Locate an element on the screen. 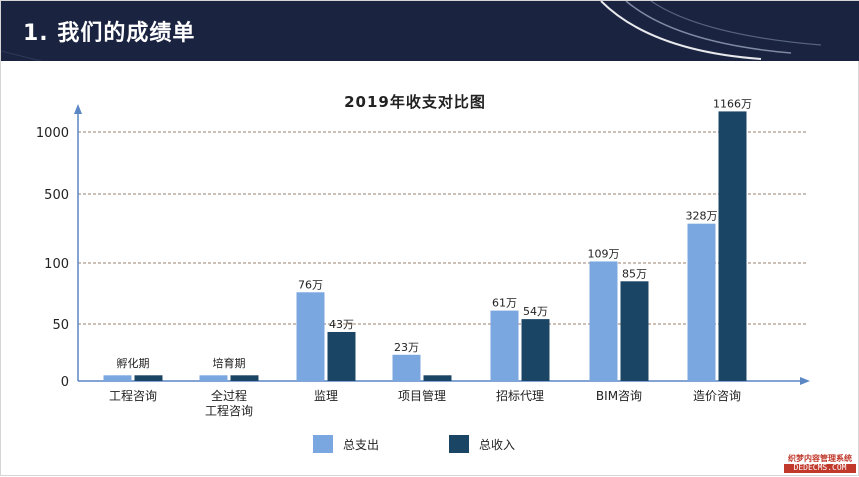  bar-value-label: 23万 is located at coordinates (406, 347).